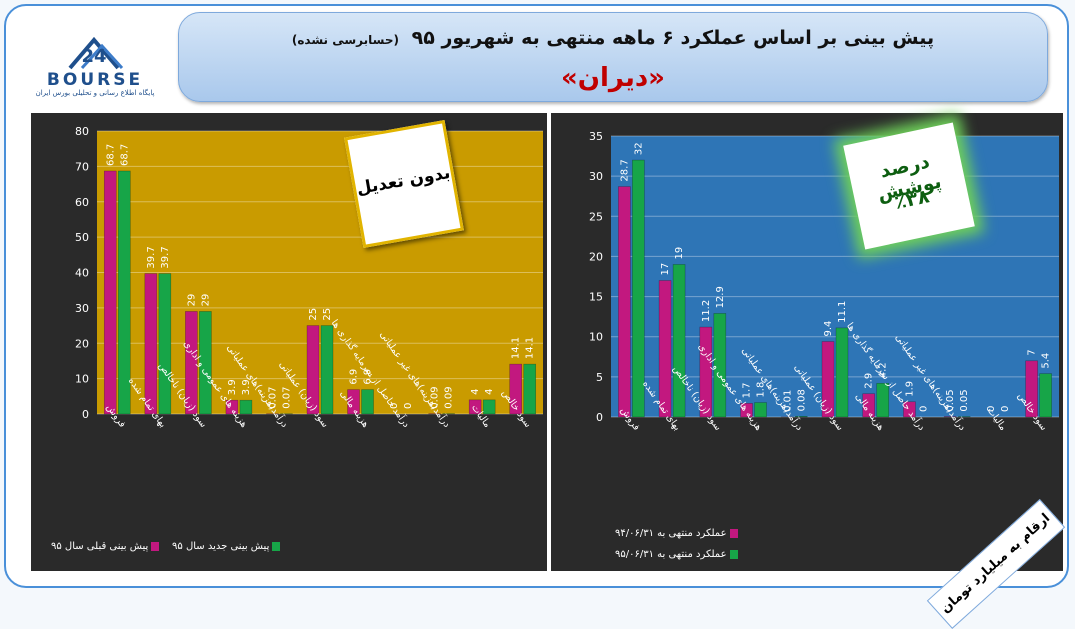 This screenshot has width=1075, height=629. What do you see at coordinates (1046, 361) in the screenshot?
I see `data-label: 5.4` at bounding box center [1046, 361].